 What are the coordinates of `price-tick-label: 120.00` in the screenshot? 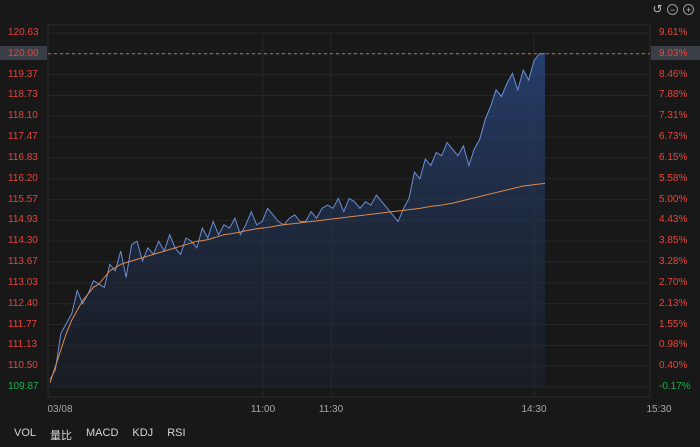 It's located at (23, 53).